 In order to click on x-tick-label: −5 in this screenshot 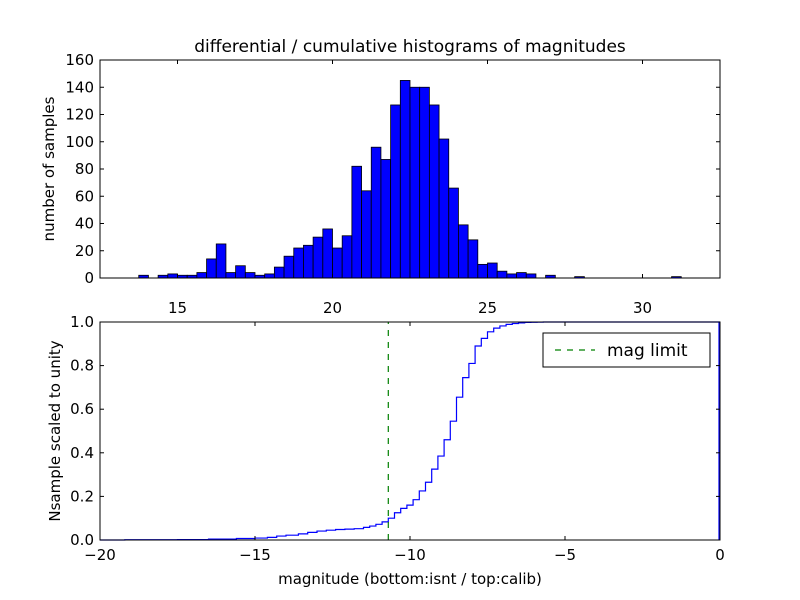, I will do `click(565, 555)`.